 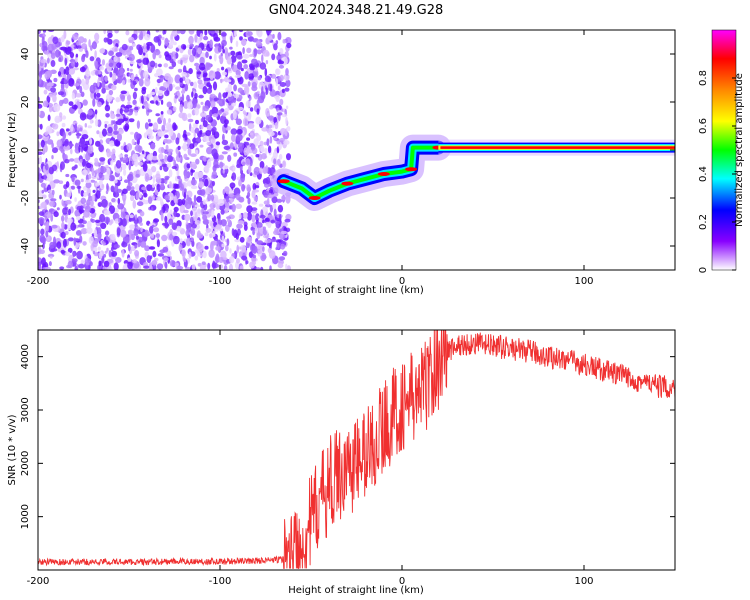 I want to click on colorbar-ticks: 0 0.2 0.4 0.6 0.8, so click(x=717, y=171).